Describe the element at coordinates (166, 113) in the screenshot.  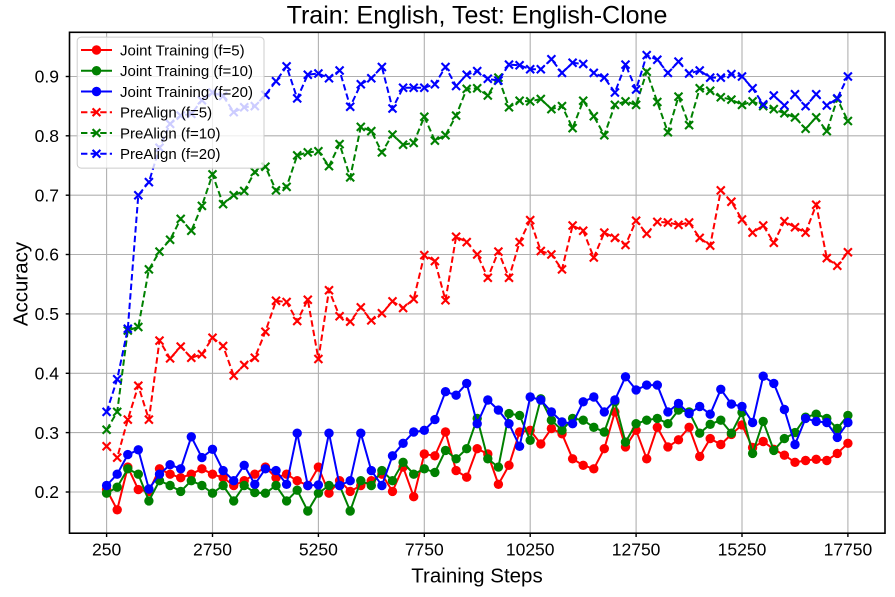
I see `svg-text: PreAlign (f=5)` at that location.